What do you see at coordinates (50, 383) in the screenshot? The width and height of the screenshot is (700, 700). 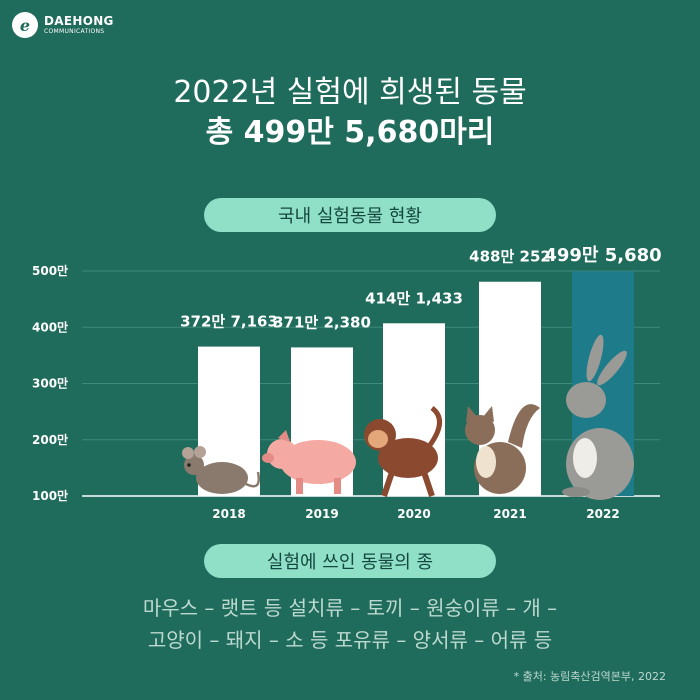 I see `y-tick-label: 300만` at bounding box center [50, 383].